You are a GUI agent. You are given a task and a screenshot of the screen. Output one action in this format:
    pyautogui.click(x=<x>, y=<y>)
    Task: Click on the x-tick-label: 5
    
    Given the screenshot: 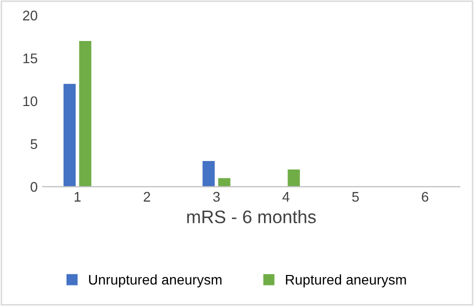 What is the action you would take?
    pyautogui.click(x=355, y=197)
    